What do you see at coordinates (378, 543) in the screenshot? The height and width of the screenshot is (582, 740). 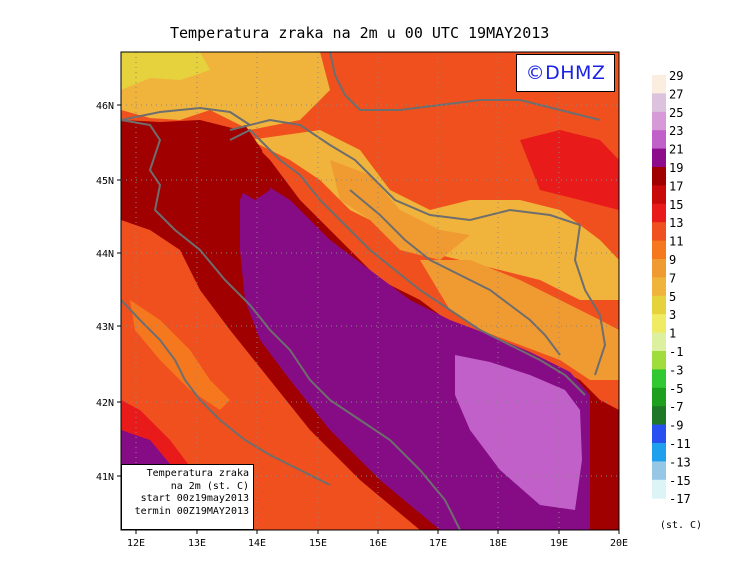 I see `lon-label: 16E` at bounding box center [378, 543].